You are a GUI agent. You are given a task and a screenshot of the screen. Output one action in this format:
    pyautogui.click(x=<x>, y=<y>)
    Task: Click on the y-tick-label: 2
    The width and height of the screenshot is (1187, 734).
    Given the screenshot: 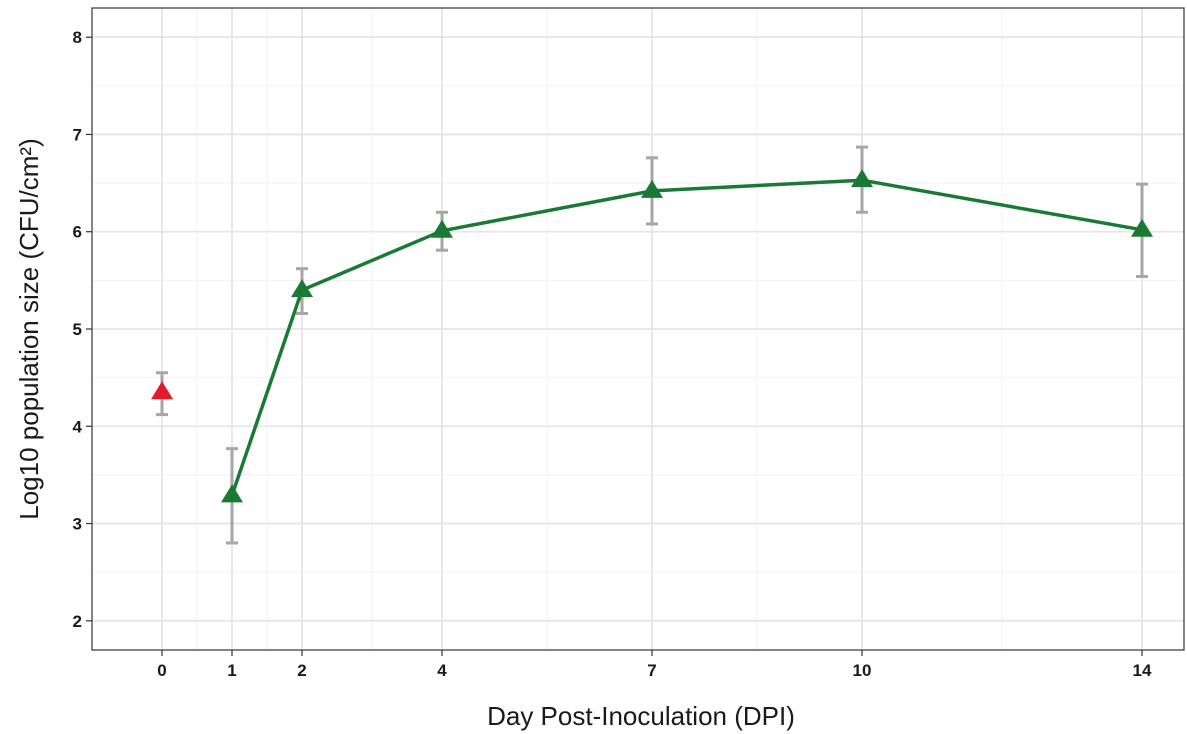 What is the action you would take?
    pyautogui.click(x=77, y=621)
    